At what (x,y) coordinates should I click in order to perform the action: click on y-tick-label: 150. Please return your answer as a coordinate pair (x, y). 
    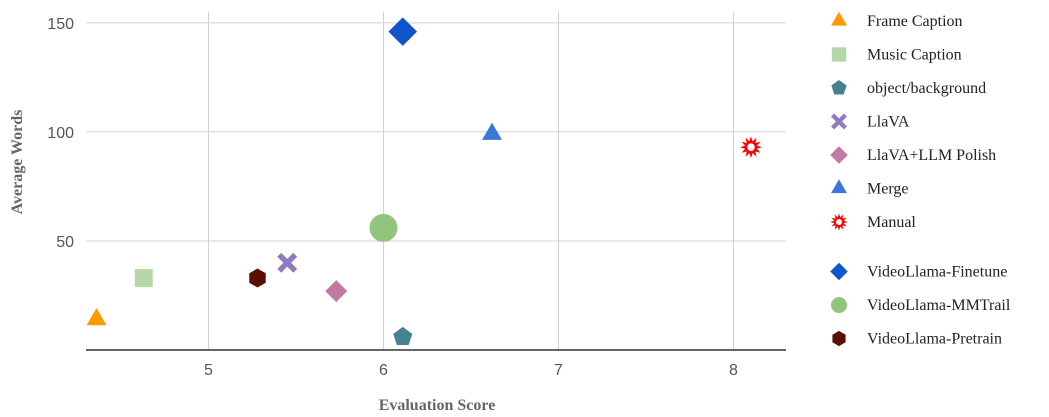
    Looking at the image, I should click on (60, 24).